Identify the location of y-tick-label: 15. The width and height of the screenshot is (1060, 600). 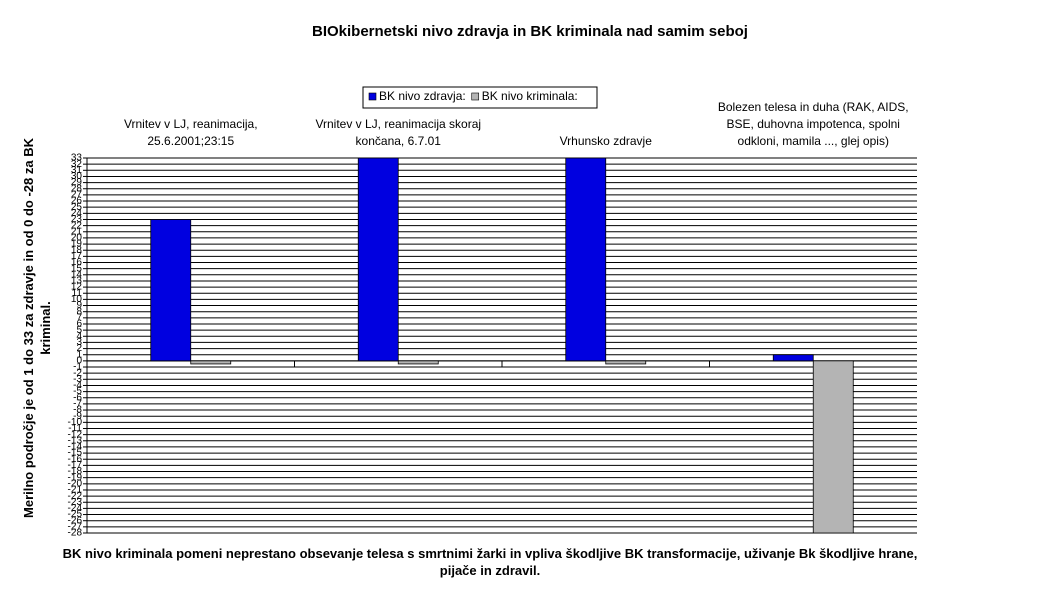
(77, 268).